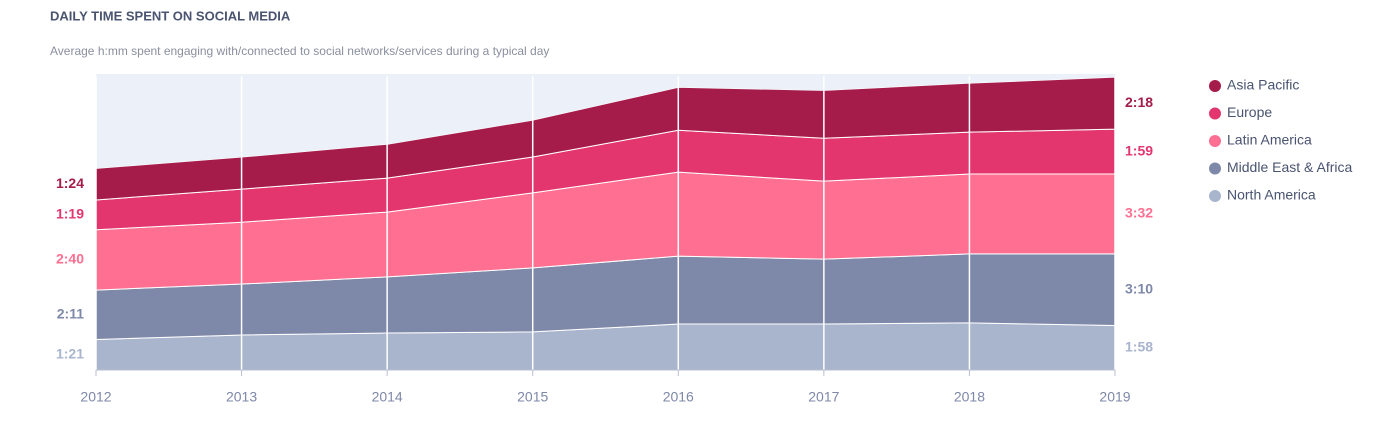 The width and height of the screenshot is (1397, 443). What do you see at coordinates (1114, 397) in the screenshot?
I see `x-tick-label: 2019` at bounding box center [1114, 397].